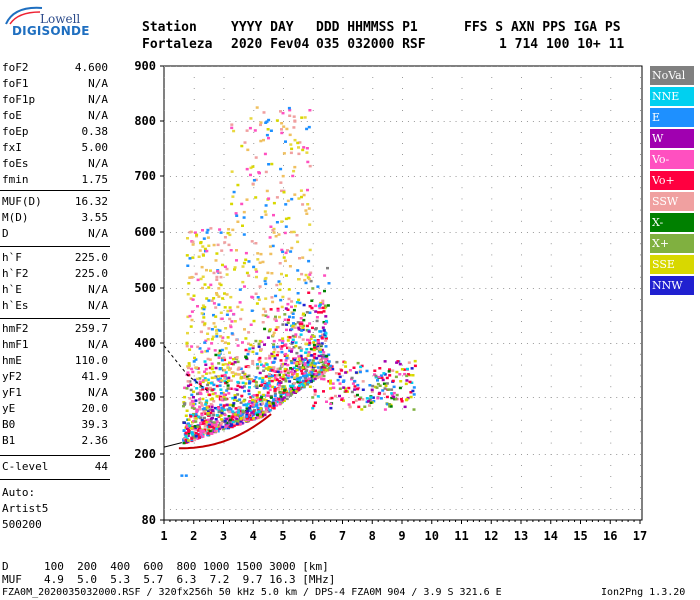  What do you see at coordinates (145, 66) in the screenshot?
I see `y-tick-label: 900` at bounding box center [145, 66].